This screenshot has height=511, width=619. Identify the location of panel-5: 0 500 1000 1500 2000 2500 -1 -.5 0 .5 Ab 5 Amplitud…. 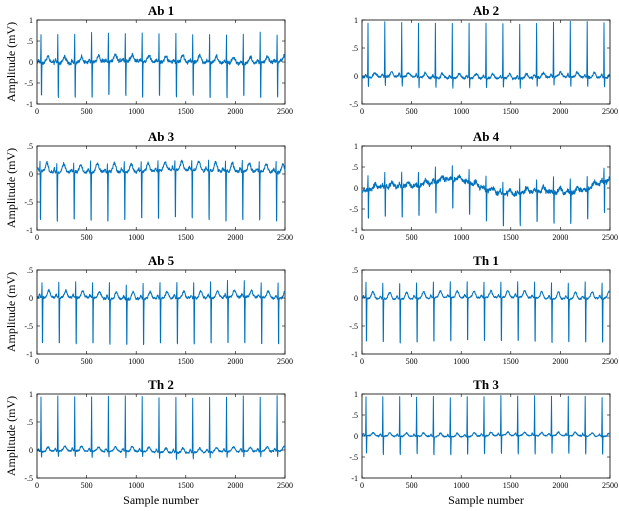
(148, 309).